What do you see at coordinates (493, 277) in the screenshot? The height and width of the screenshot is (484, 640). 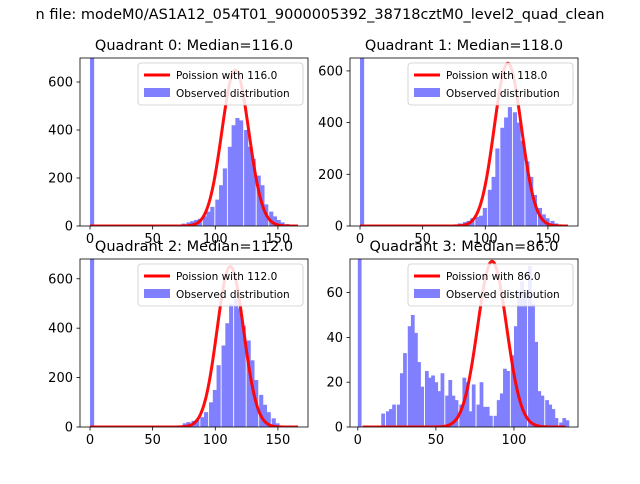 I see `legend-label-poisson: Poission with 86.0` at bounding box center [493, 277].